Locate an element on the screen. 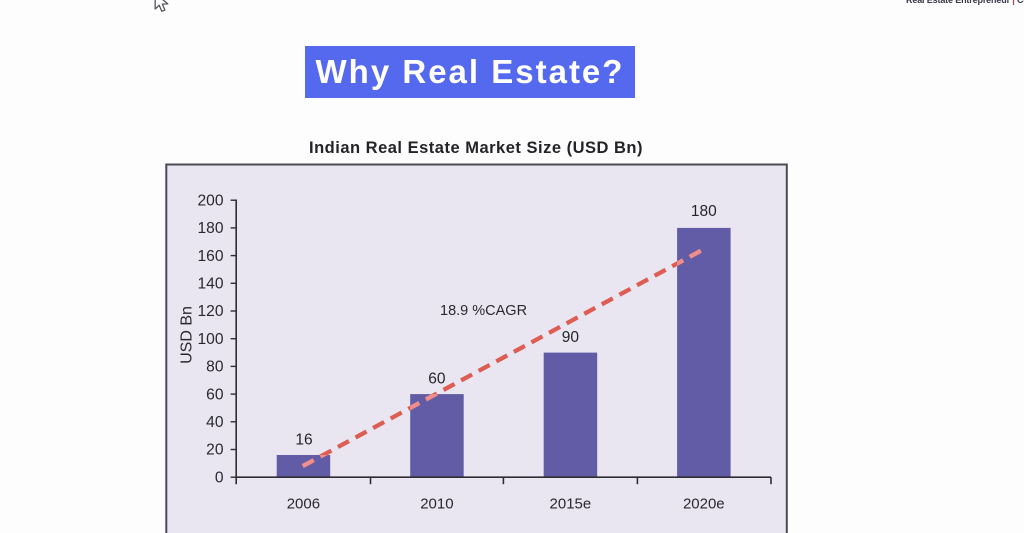 This screenshot has width=1024, height=533. svg-text: 20 is located at coordinates (215, 450).